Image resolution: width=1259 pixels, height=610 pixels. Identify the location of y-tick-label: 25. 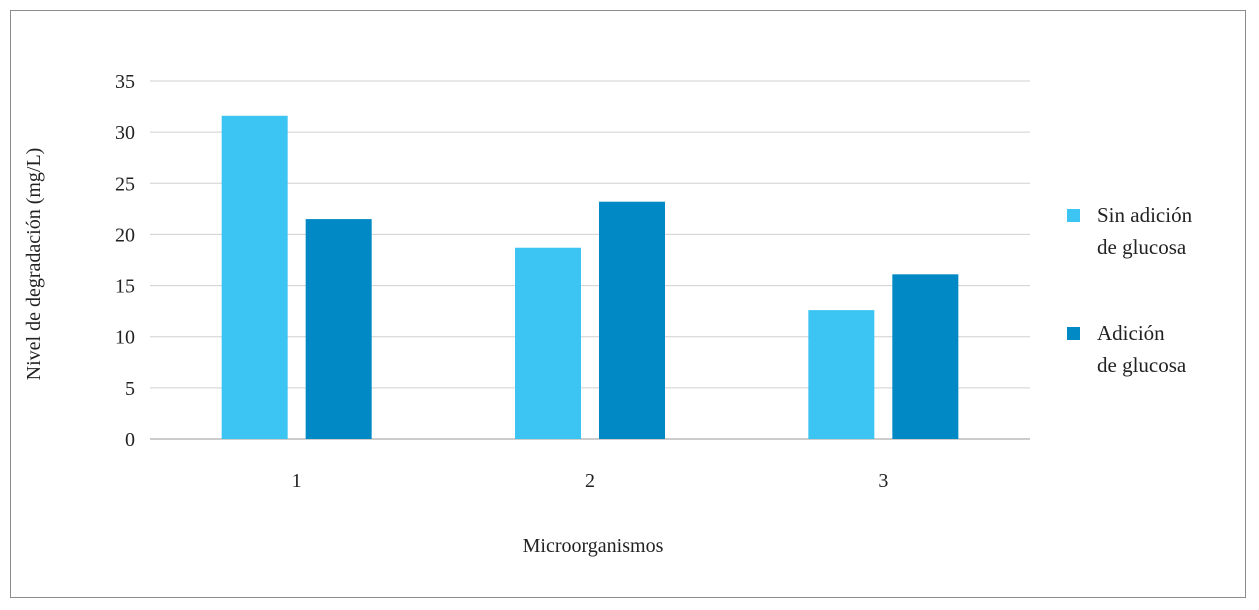
(125, 184).